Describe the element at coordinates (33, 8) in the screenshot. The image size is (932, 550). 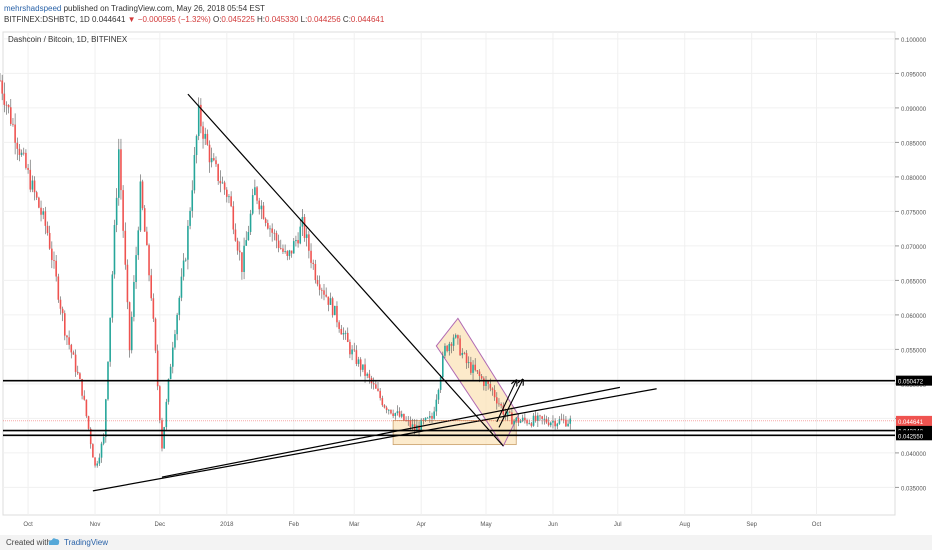
I see `author-link: mehrshadspeed` at that location.